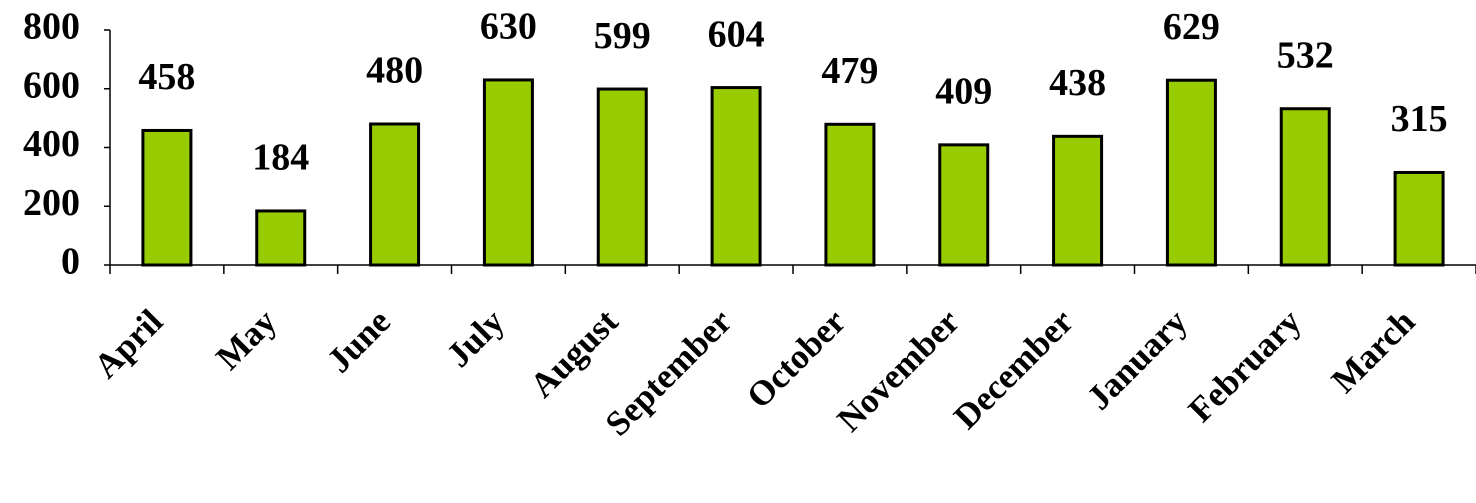 Image resolution: width=1476 pixels, height=503 pixels. Describe the element at coordinates (849, 71) in the screenshot. I see `value-label: 479` at that location.